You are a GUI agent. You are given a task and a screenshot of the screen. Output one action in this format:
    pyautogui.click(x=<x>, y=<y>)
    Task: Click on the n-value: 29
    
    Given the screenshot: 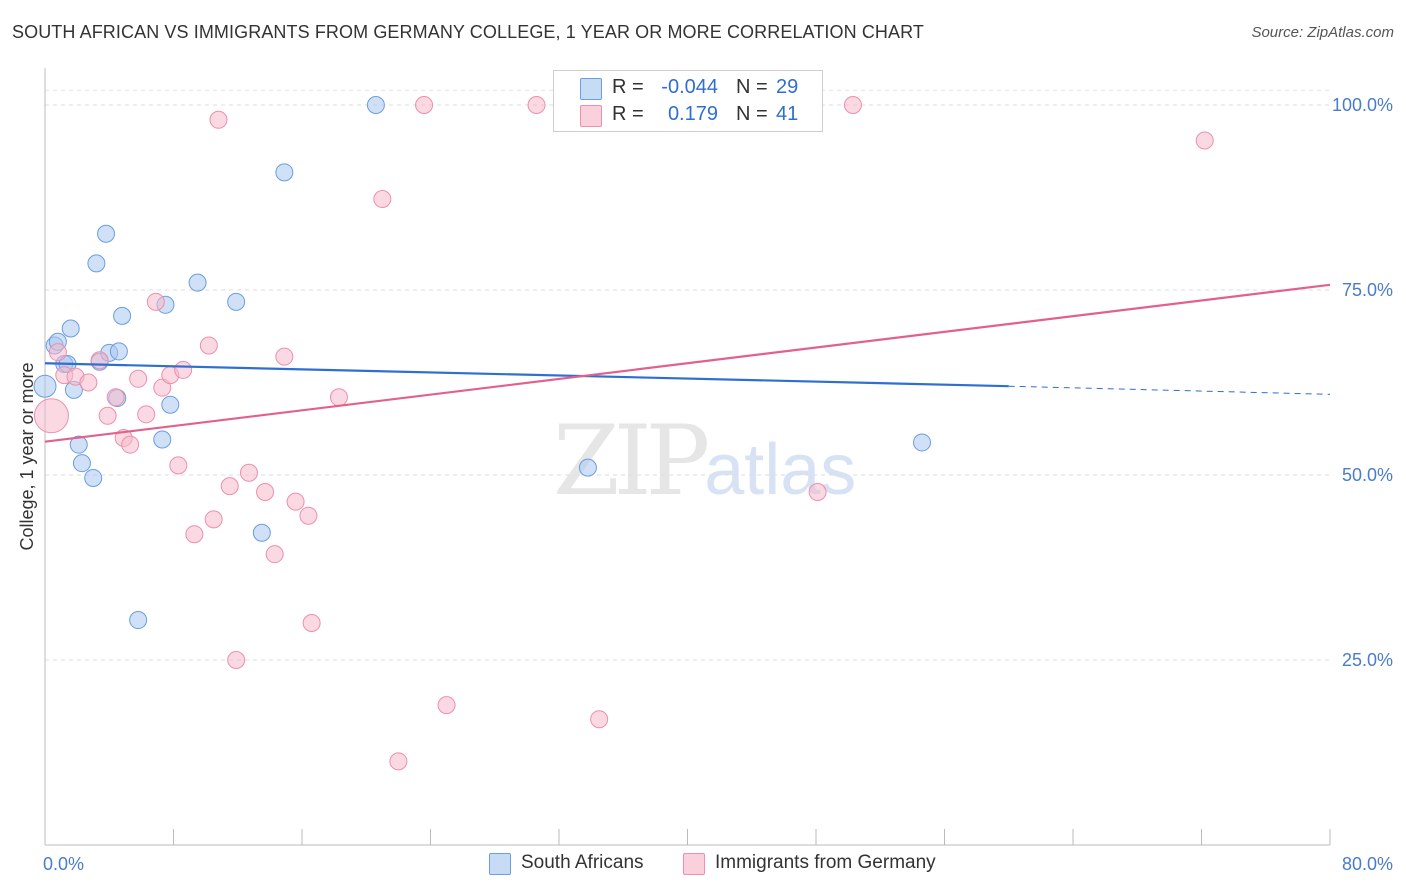 What is the action you would take?
    pyautogui.click(x=787, y=87)
    